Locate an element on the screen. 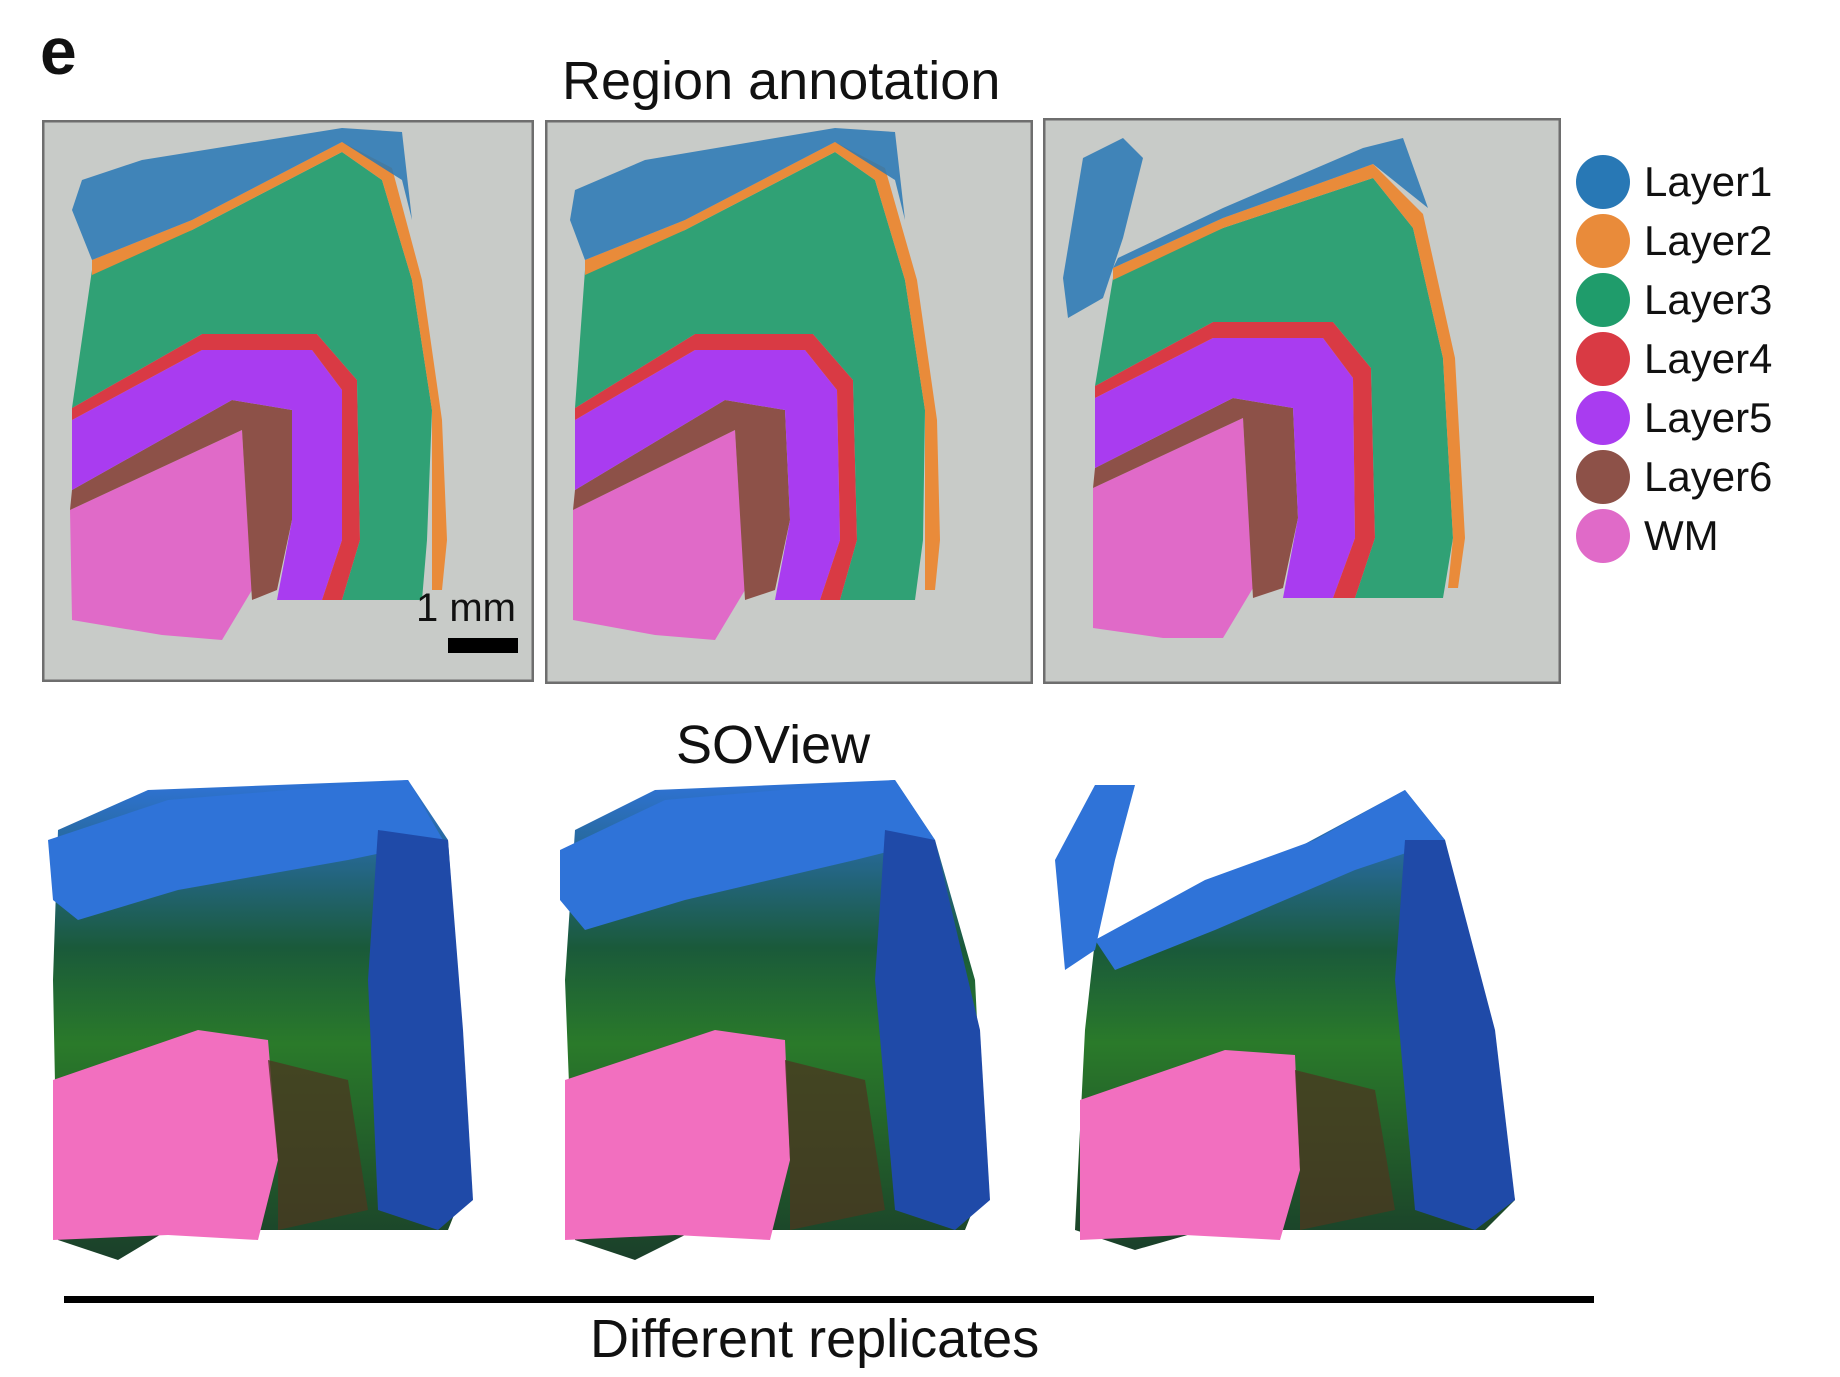 The height and width of the screenshot is (1377, 1840). legend-item-layer5: Layer5 is located at coordinates (1674, 417).